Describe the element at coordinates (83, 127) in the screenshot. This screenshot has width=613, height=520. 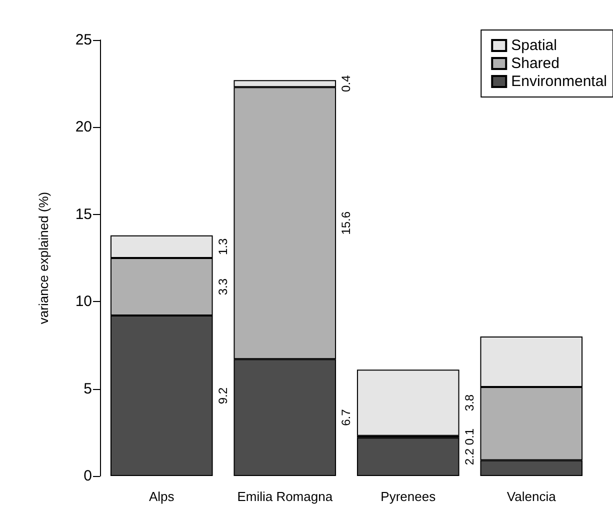
I see `y-tick-label: 20` at that location.